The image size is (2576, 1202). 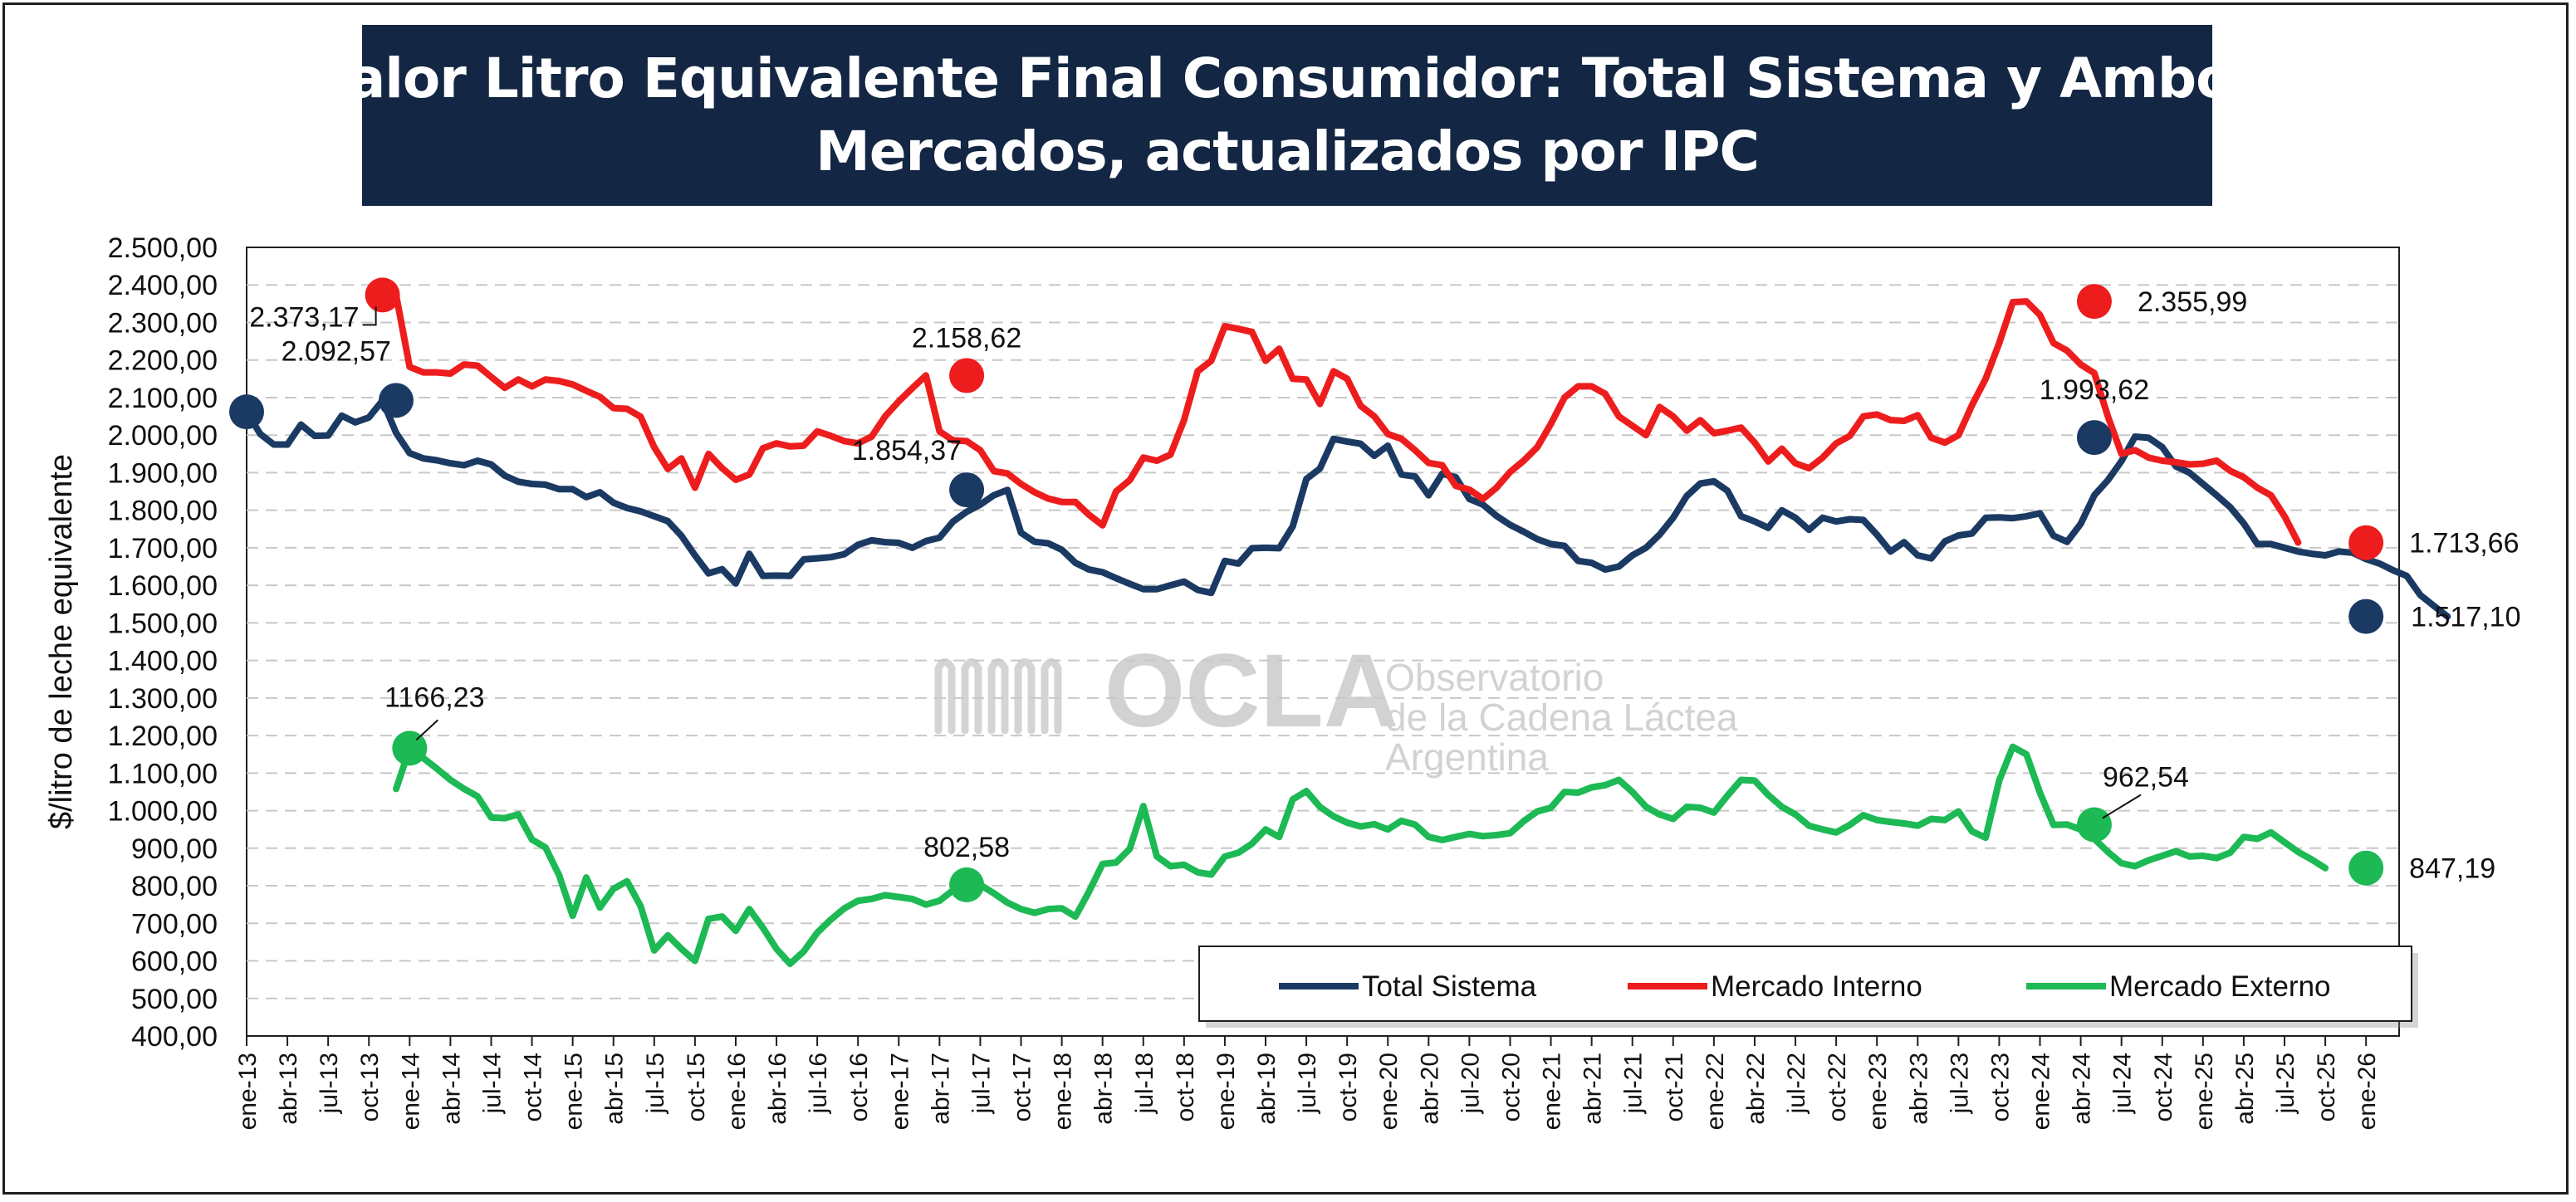 I want to click on x-tick-label: abr-22, so click(x=1756, y=1089).